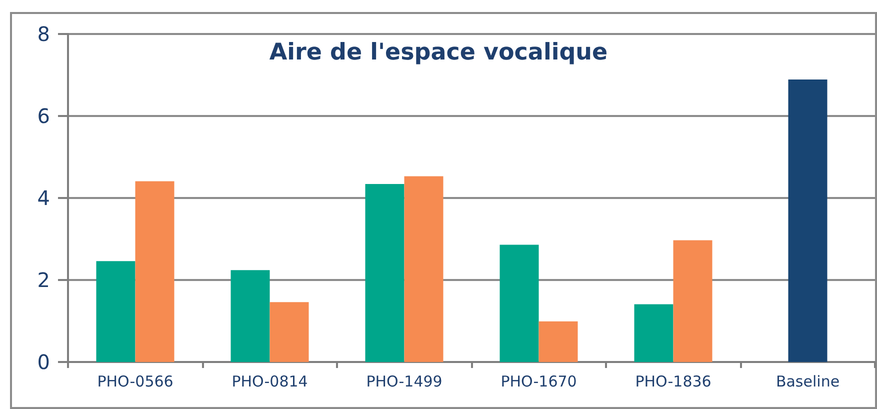 The image size is (877, 409). I want to click on y-tick-label: 4, so click(43, 198).